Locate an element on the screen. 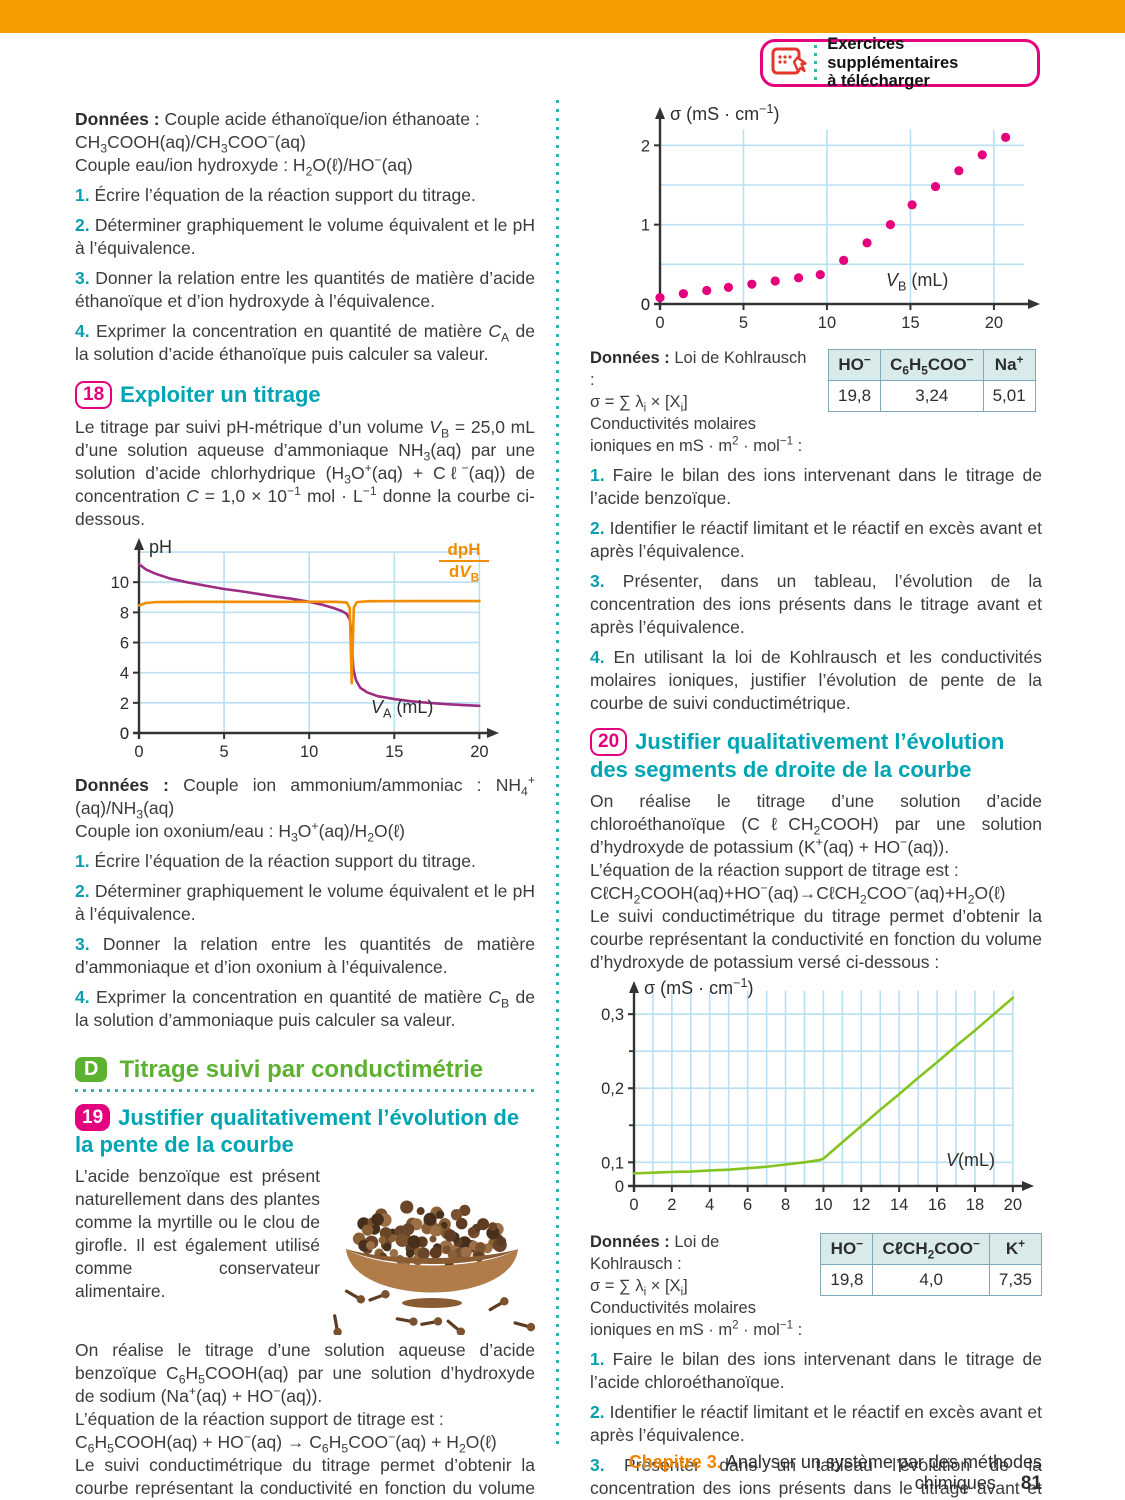 The height and width of the screenshot is (1500, 1125). table2-value-ho: 19,8 is located at coordinates (847, 1280).